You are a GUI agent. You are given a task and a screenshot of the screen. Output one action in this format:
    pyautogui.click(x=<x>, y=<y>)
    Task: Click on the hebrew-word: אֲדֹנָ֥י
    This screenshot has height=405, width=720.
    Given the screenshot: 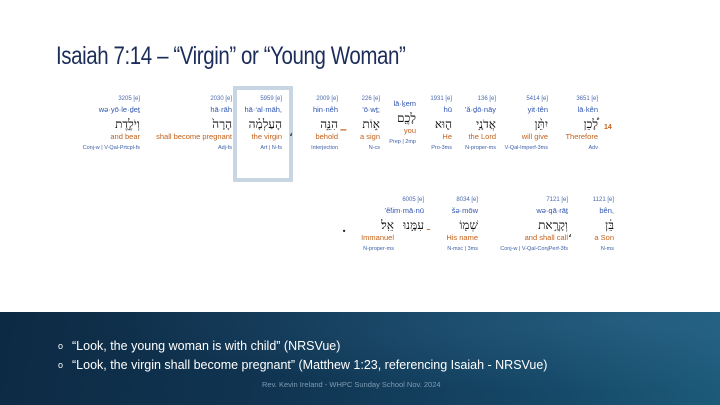 What is the action you would take?
    pyautogui.click(x=485, y=123)
    